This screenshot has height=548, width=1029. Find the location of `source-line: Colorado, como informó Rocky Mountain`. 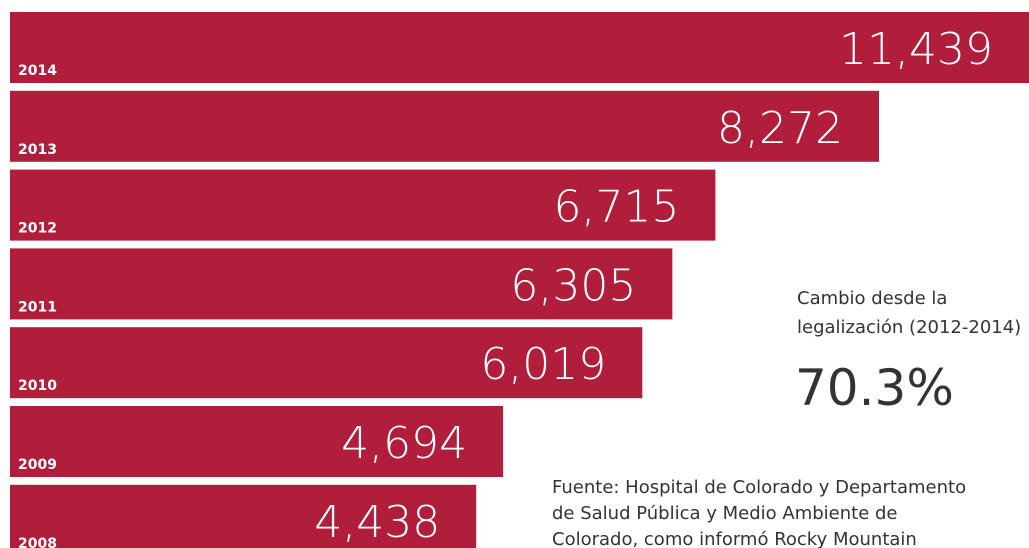

source-line: Colorado, como informó Rocky Mountain is located at coordinates (734, 538).